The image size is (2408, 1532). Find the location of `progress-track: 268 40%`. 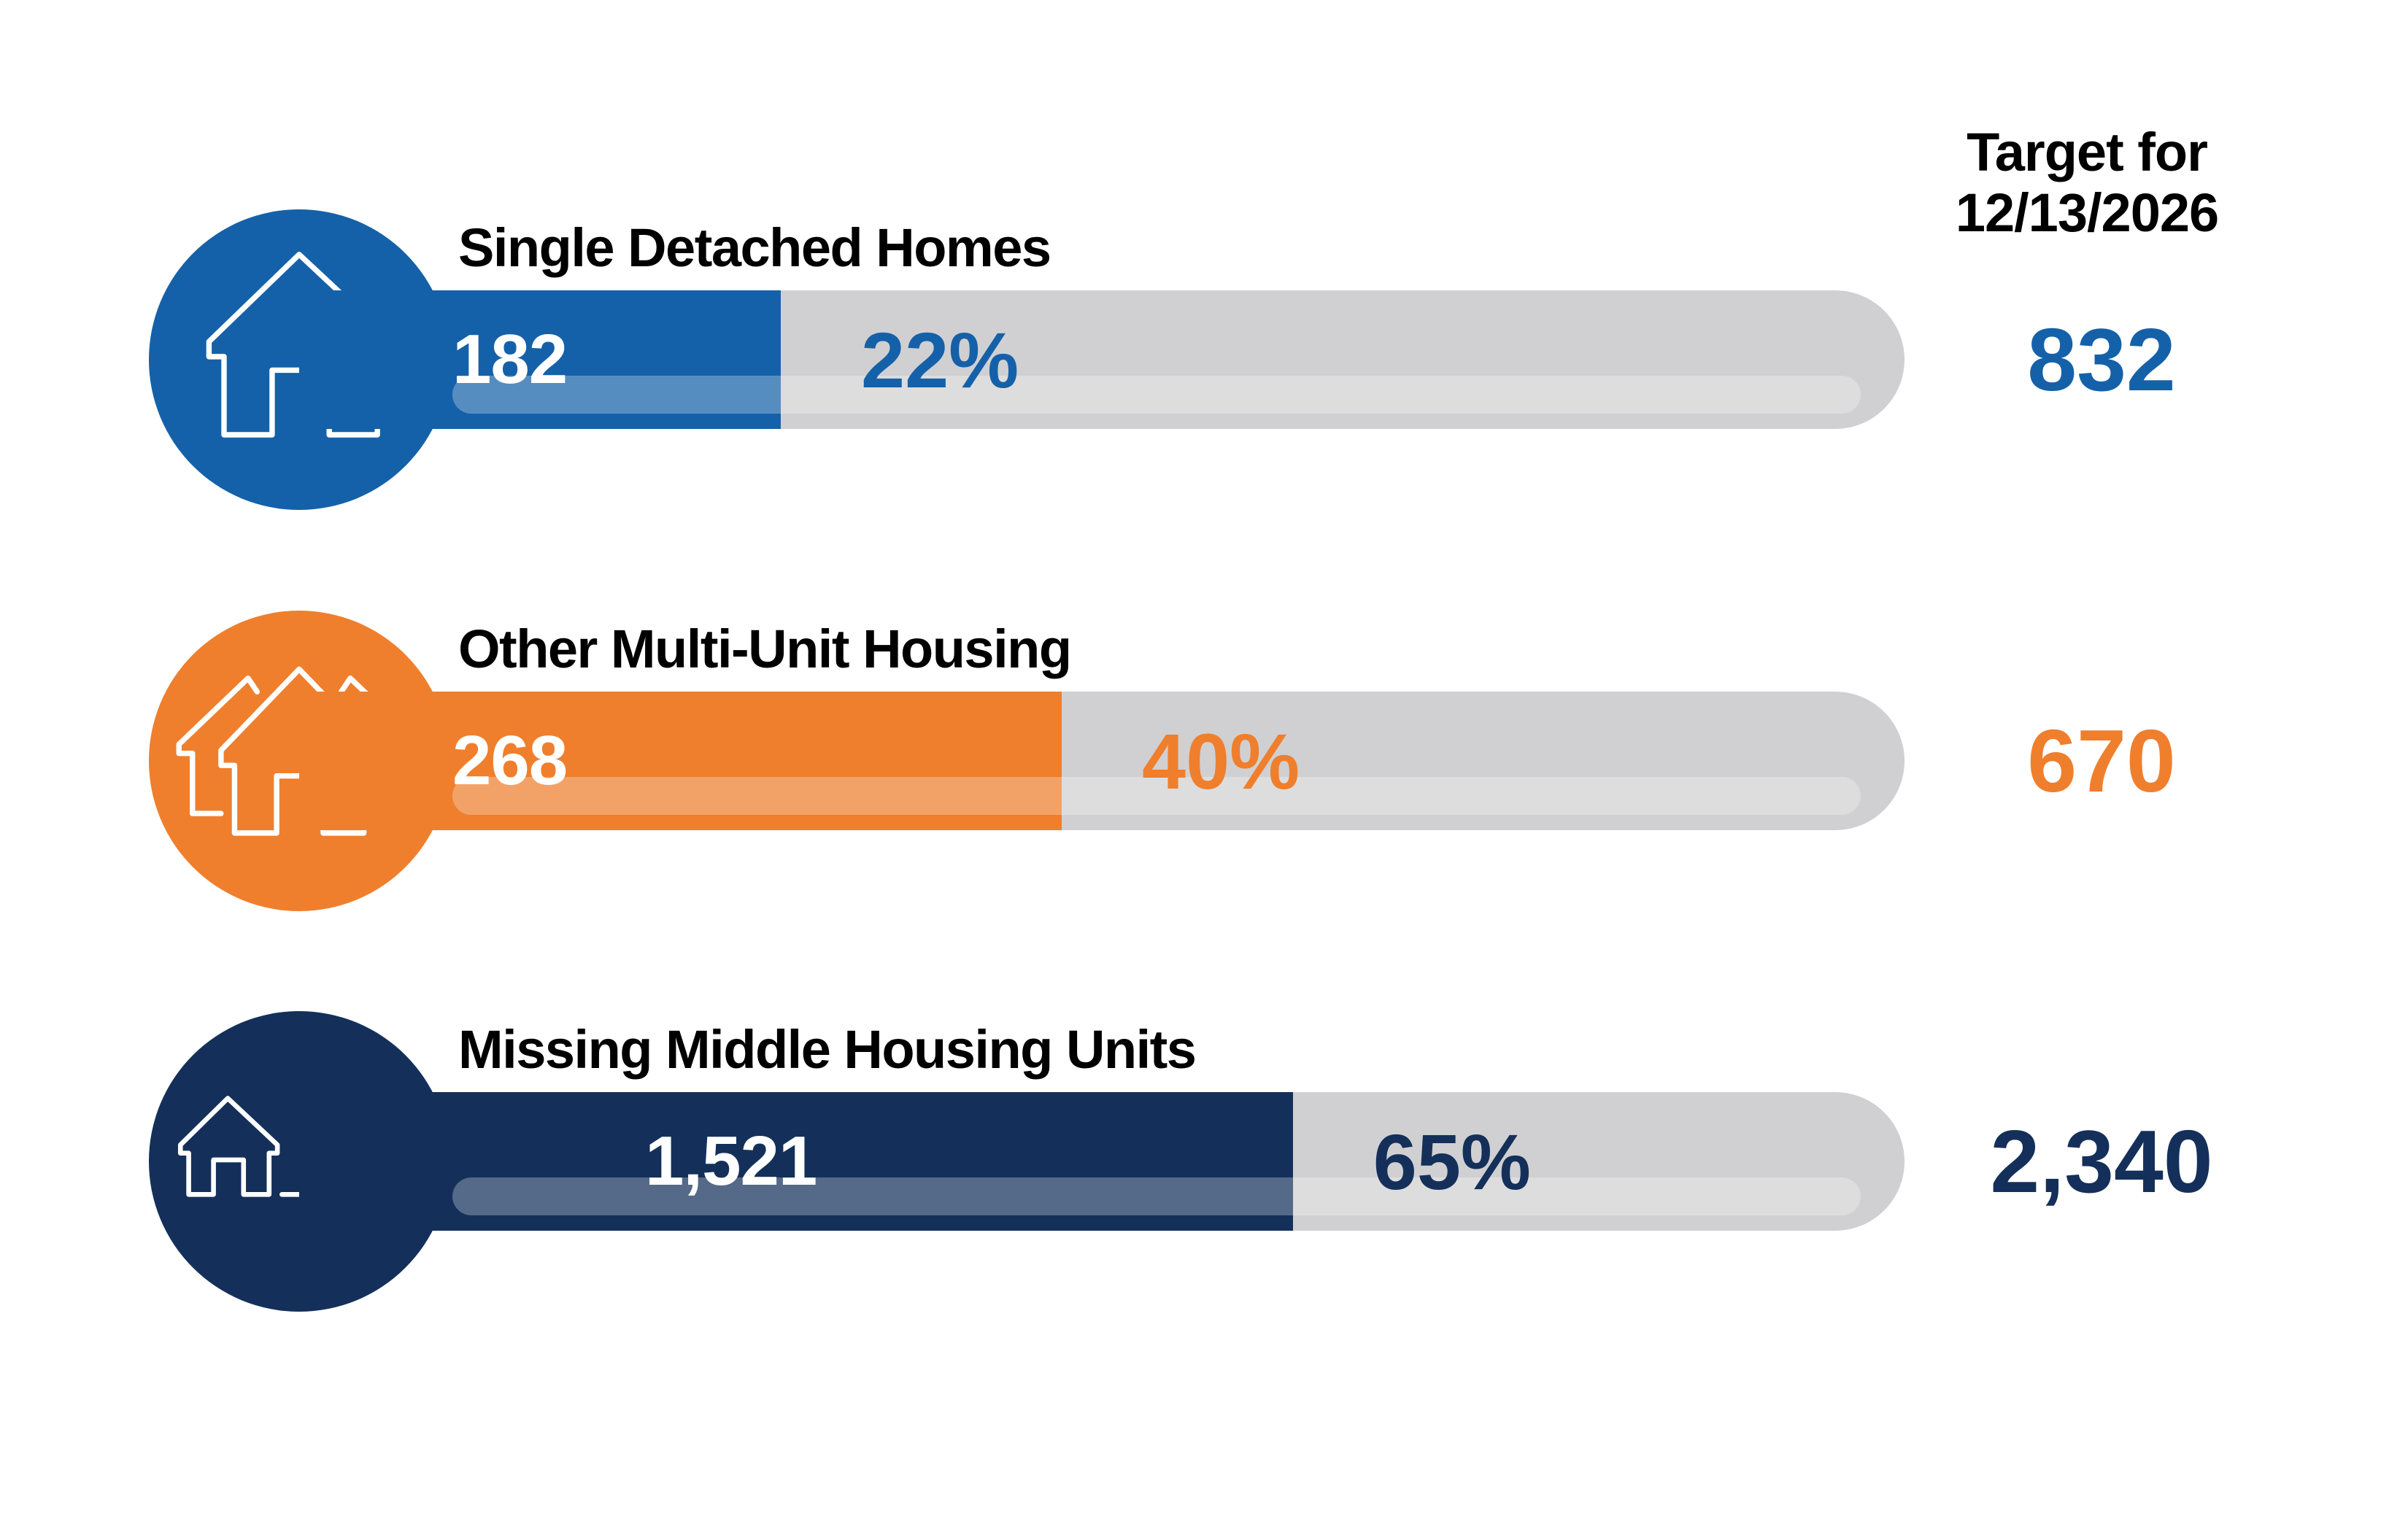

progress-track: 268 40% is located at coordinates (1102, 761).